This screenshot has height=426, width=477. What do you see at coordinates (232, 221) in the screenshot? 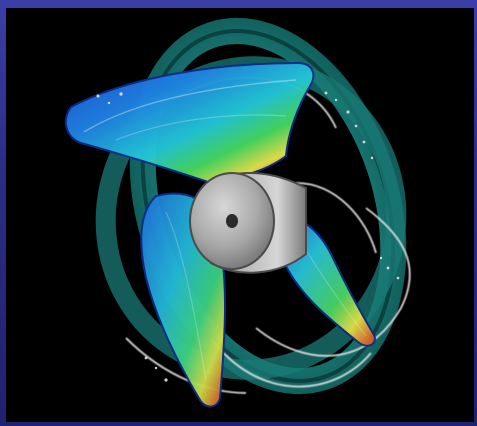
I see `hub-bore` at bounding box center [232, 221].